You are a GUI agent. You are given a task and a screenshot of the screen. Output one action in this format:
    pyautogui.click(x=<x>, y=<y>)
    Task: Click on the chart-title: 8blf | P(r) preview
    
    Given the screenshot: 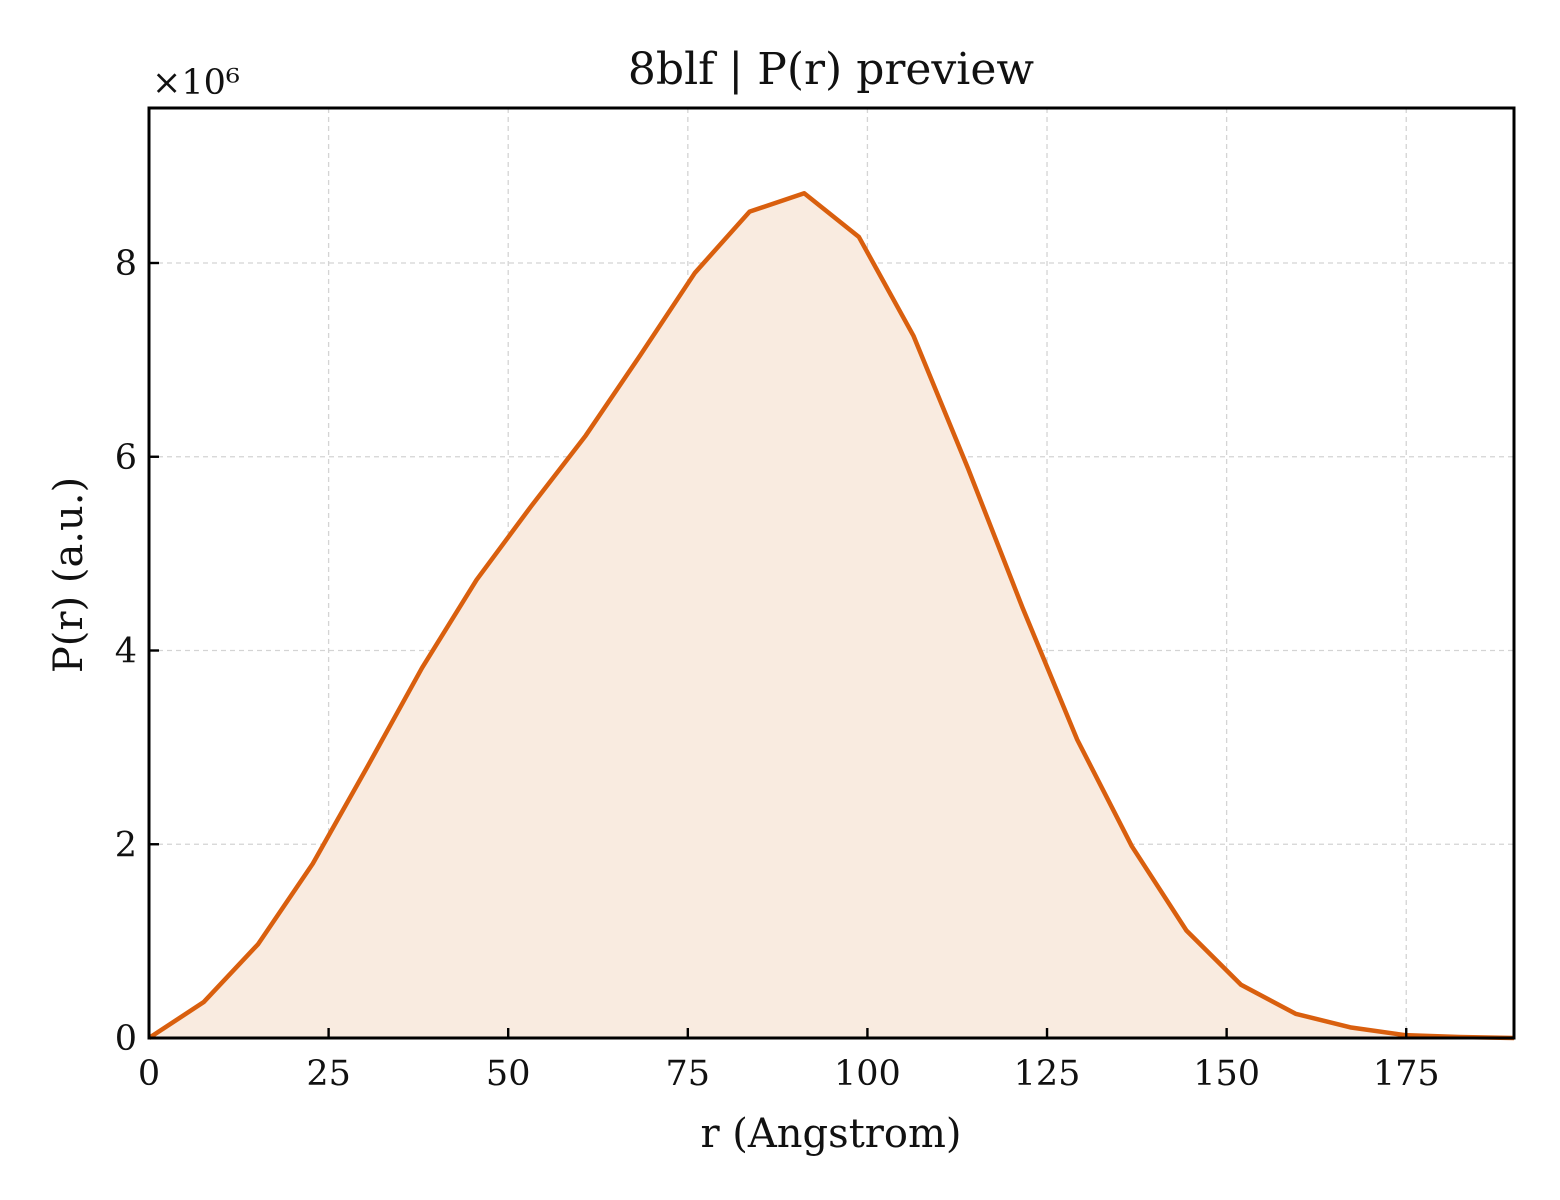 What is the action you would take?
    pyautogui.click(x=831, y=69)
    